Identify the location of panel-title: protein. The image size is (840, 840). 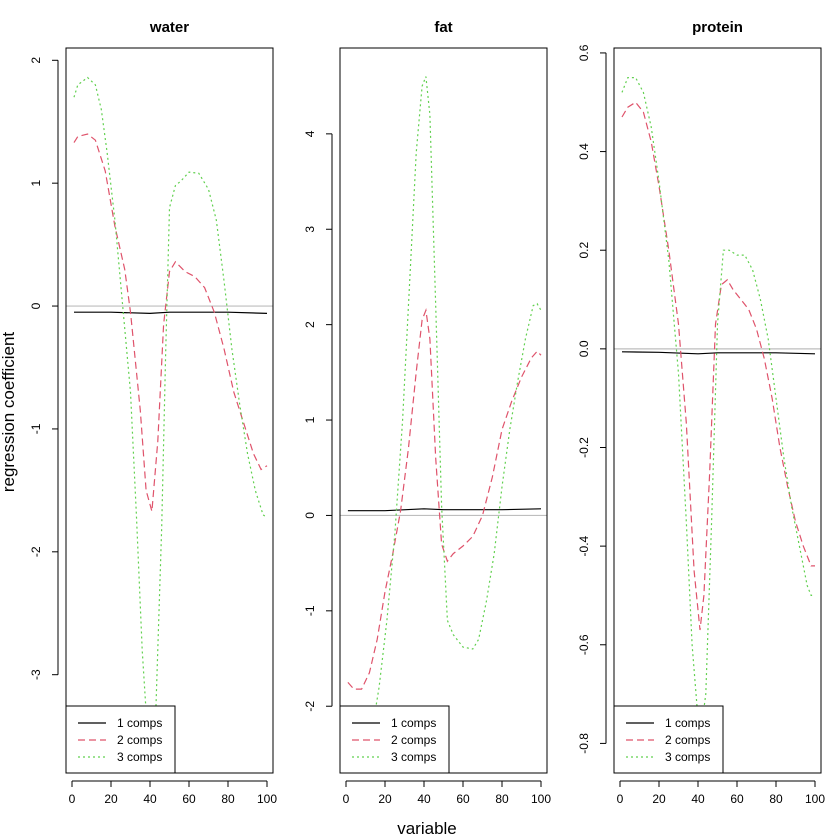
(717, 27).